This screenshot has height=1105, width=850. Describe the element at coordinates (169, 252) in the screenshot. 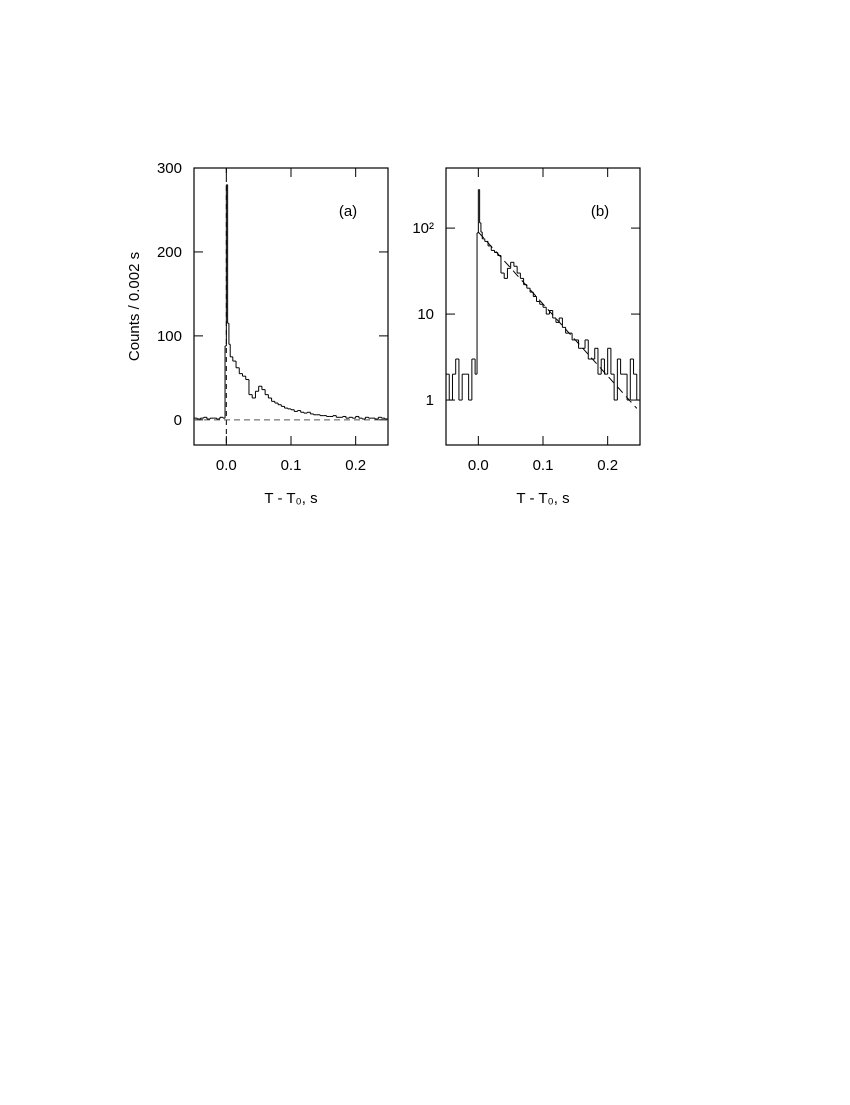

I see `y-tick-label: 200` at that location.